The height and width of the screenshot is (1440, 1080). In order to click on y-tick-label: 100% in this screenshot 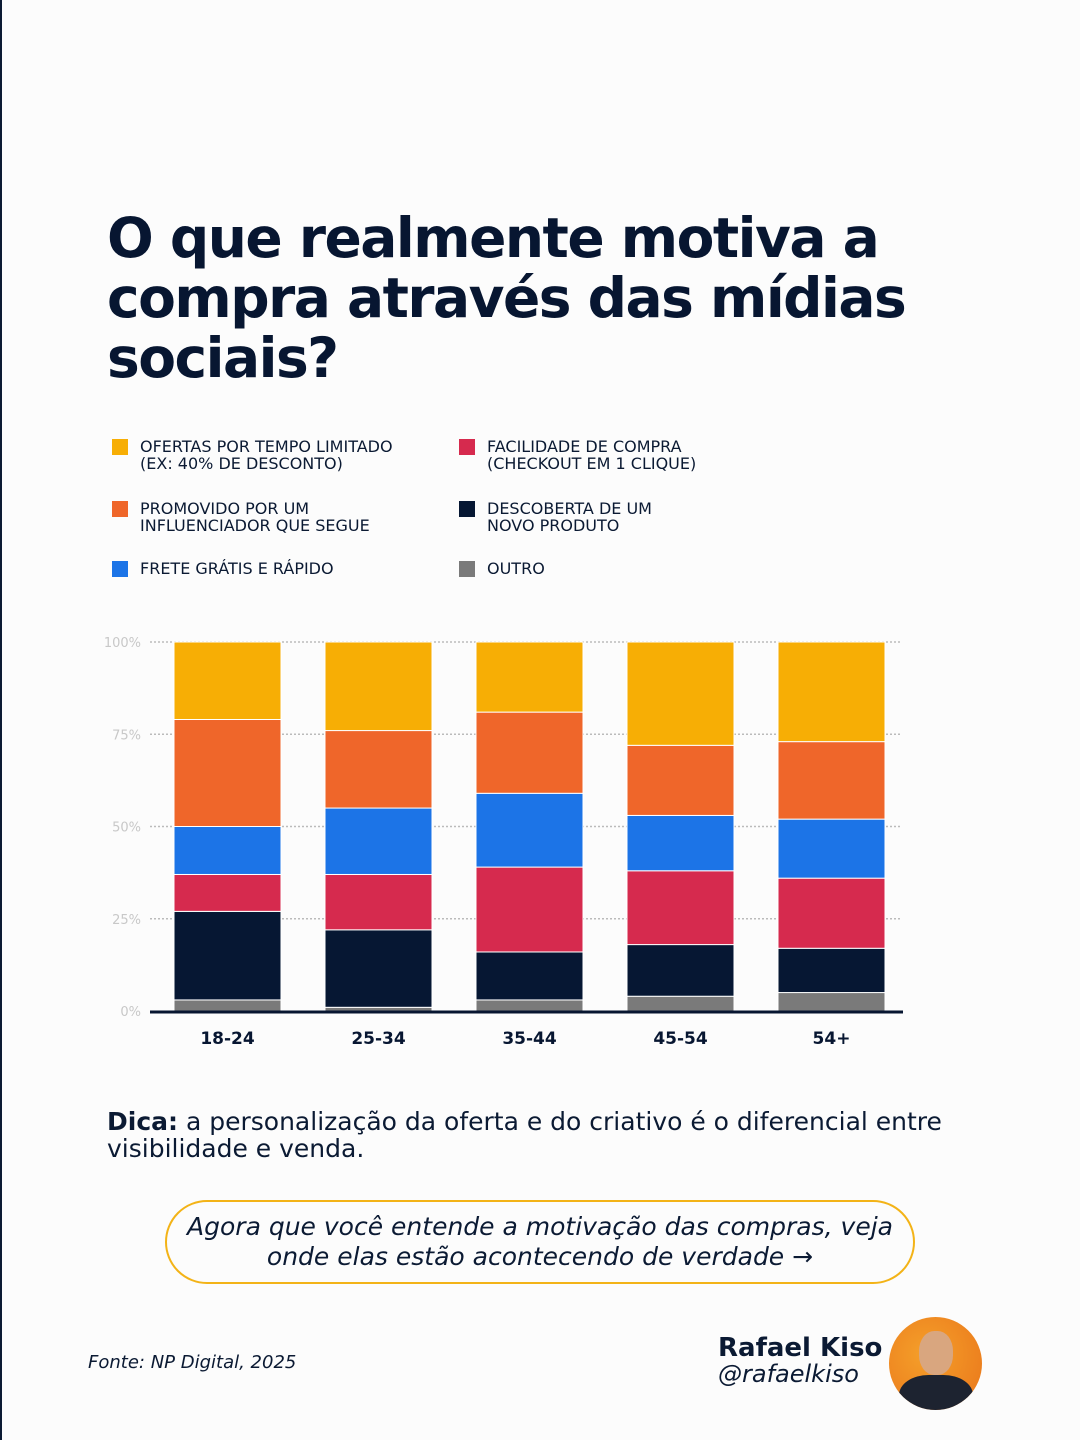, I will do `click(122, 643)`.